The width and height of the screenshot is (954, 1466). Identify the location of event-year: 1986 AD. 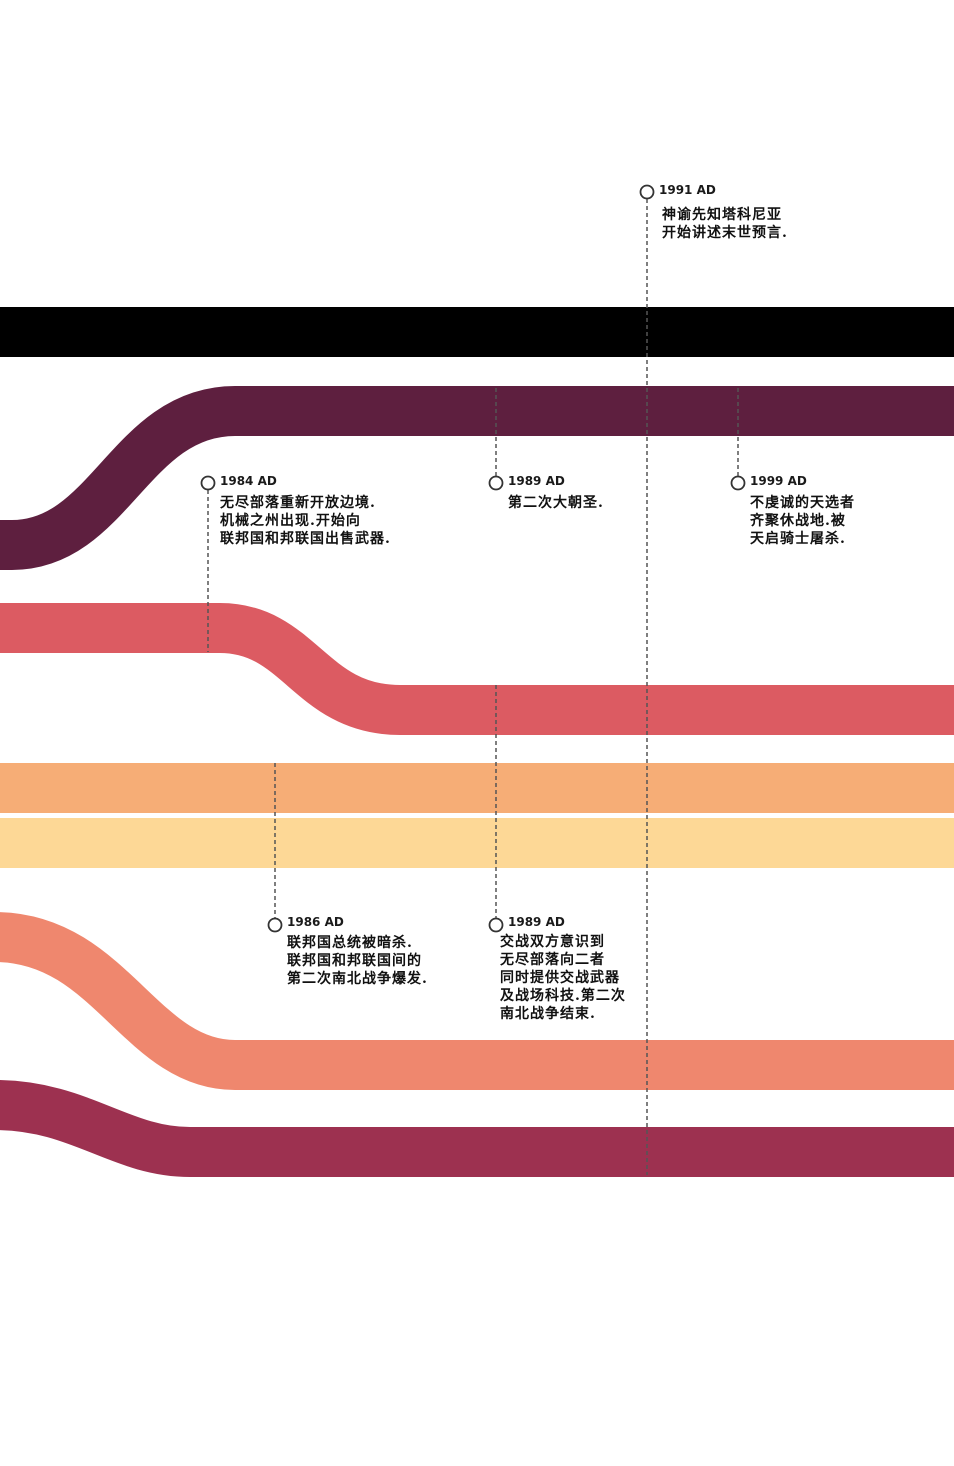
(315, 922).